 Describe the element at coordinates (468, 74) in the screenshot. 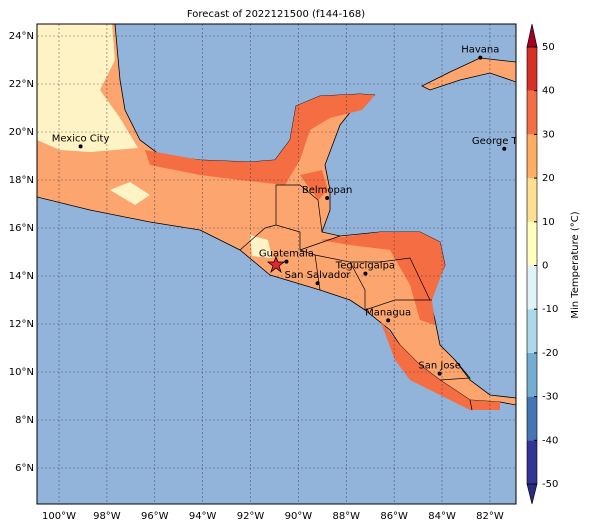

I see `cuba` at that location.